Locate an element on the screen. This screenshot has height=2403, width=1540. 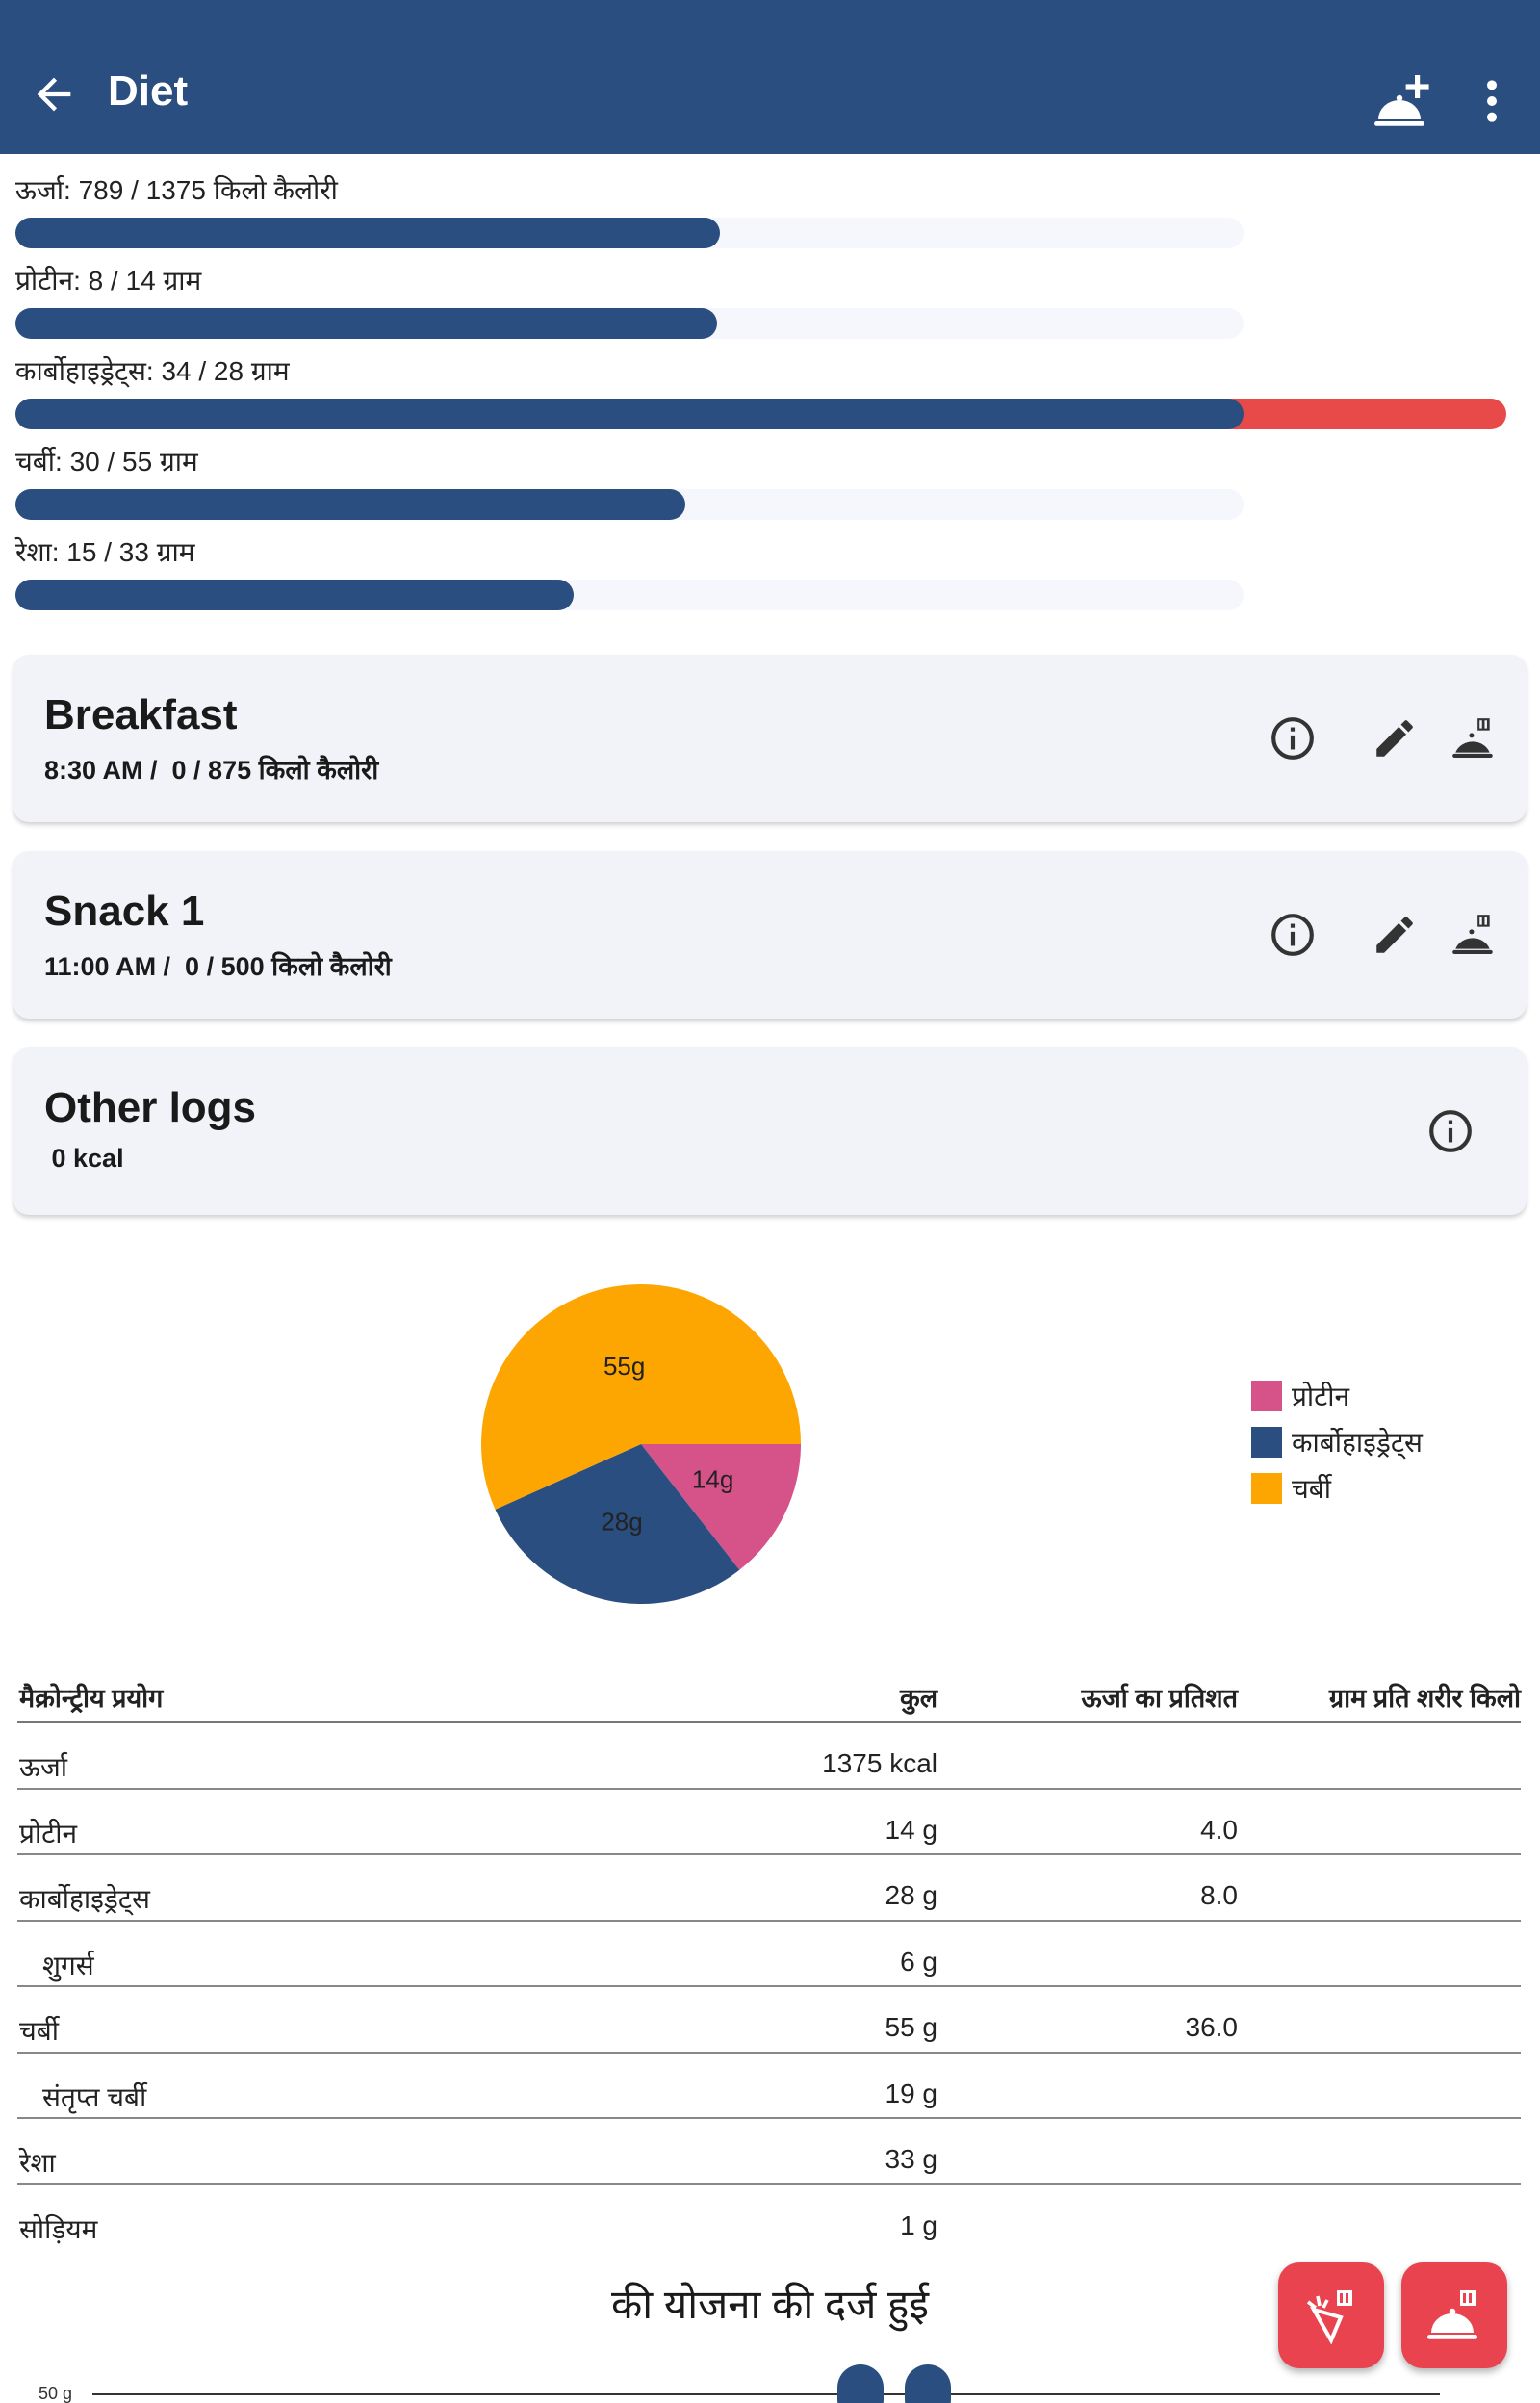
meal-name: Other logs is located at coordinates (150, 1107).